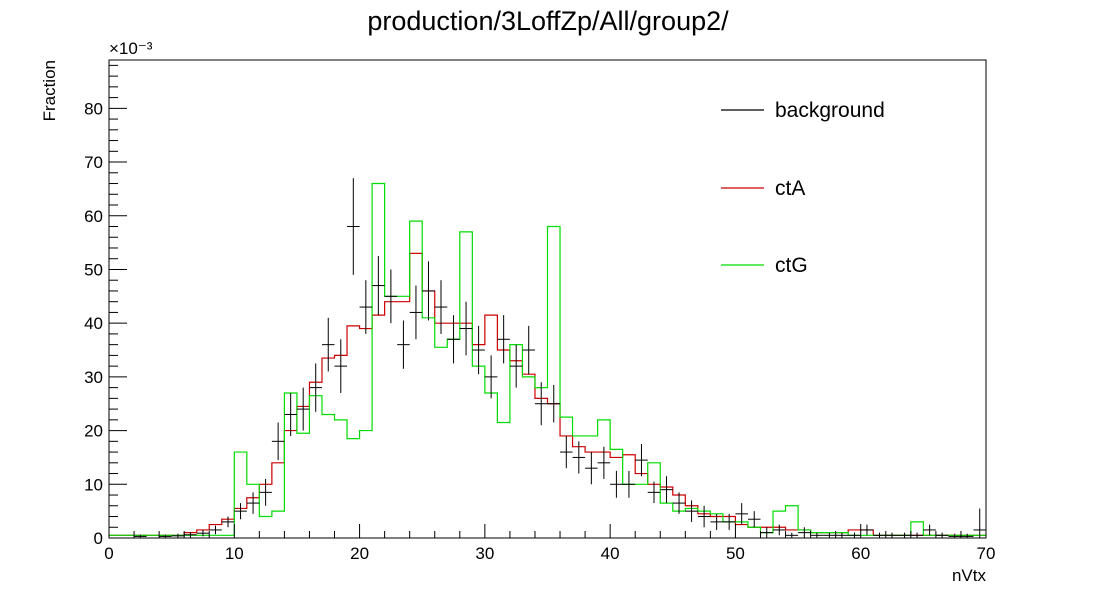  Describe the element at coordinates (93, 108) in the screenshot. I see `y-tick-label: 80` at that location.